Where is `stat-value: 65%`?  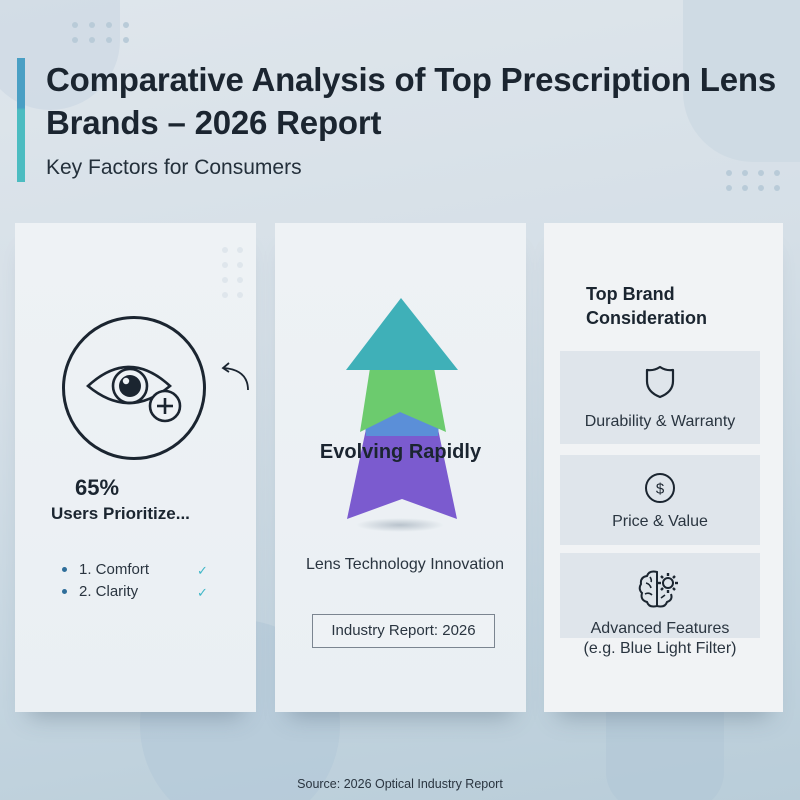
stat-value: 65% is located at coordinates (97, 487).